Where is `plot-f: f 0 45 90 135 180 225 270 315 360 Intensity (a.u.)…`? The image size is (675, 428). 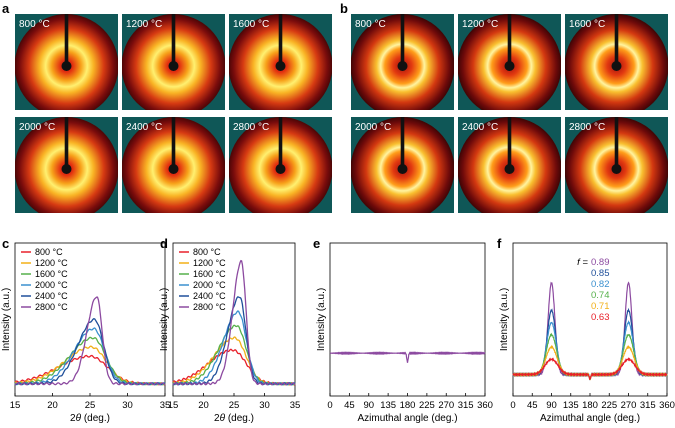 plot-f: f 0 45 90 135 180 225 270 315 360 Intensity (a.u.)… is located at coordinates (586, 330).